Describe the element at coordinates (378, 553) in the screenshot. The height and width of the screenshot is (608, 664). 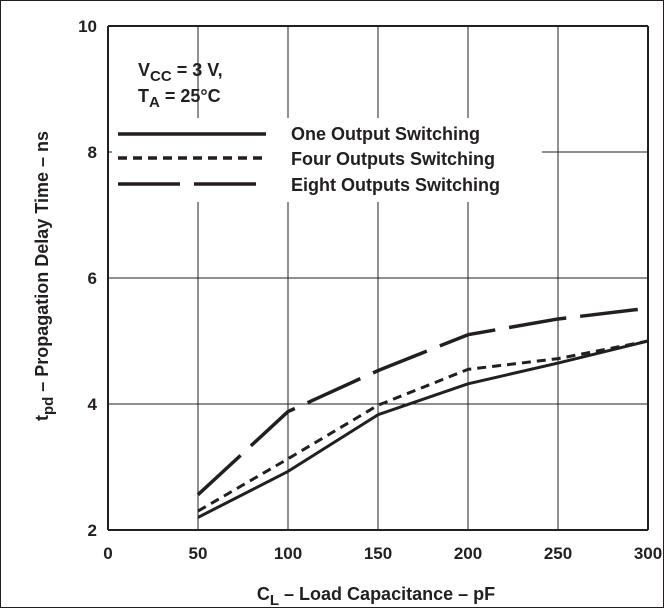
I see `x-tick-label: 150` at that location.